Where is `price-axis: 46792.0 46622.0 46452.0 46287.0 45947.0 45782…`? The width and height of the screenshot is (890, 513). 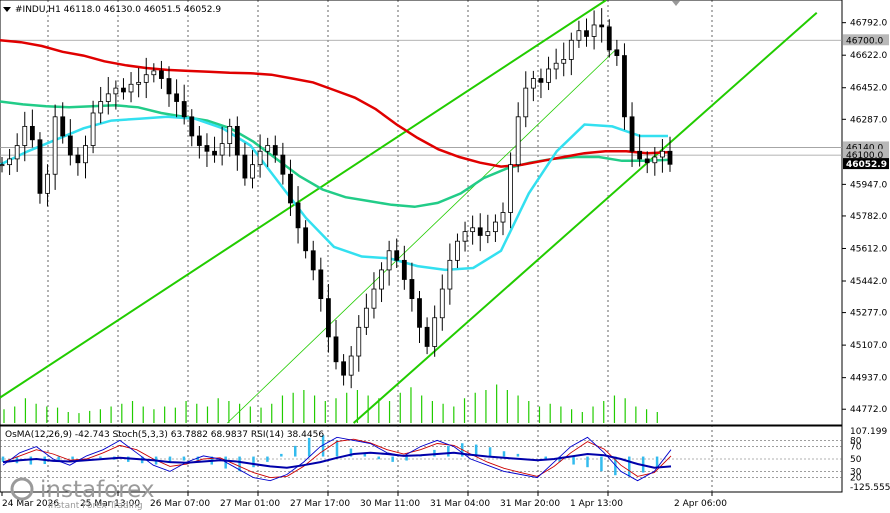 price-axis: 46792.0 46622.0 46452.0 46287.0 45947.0 45782… is located at coordinates (866, 256).